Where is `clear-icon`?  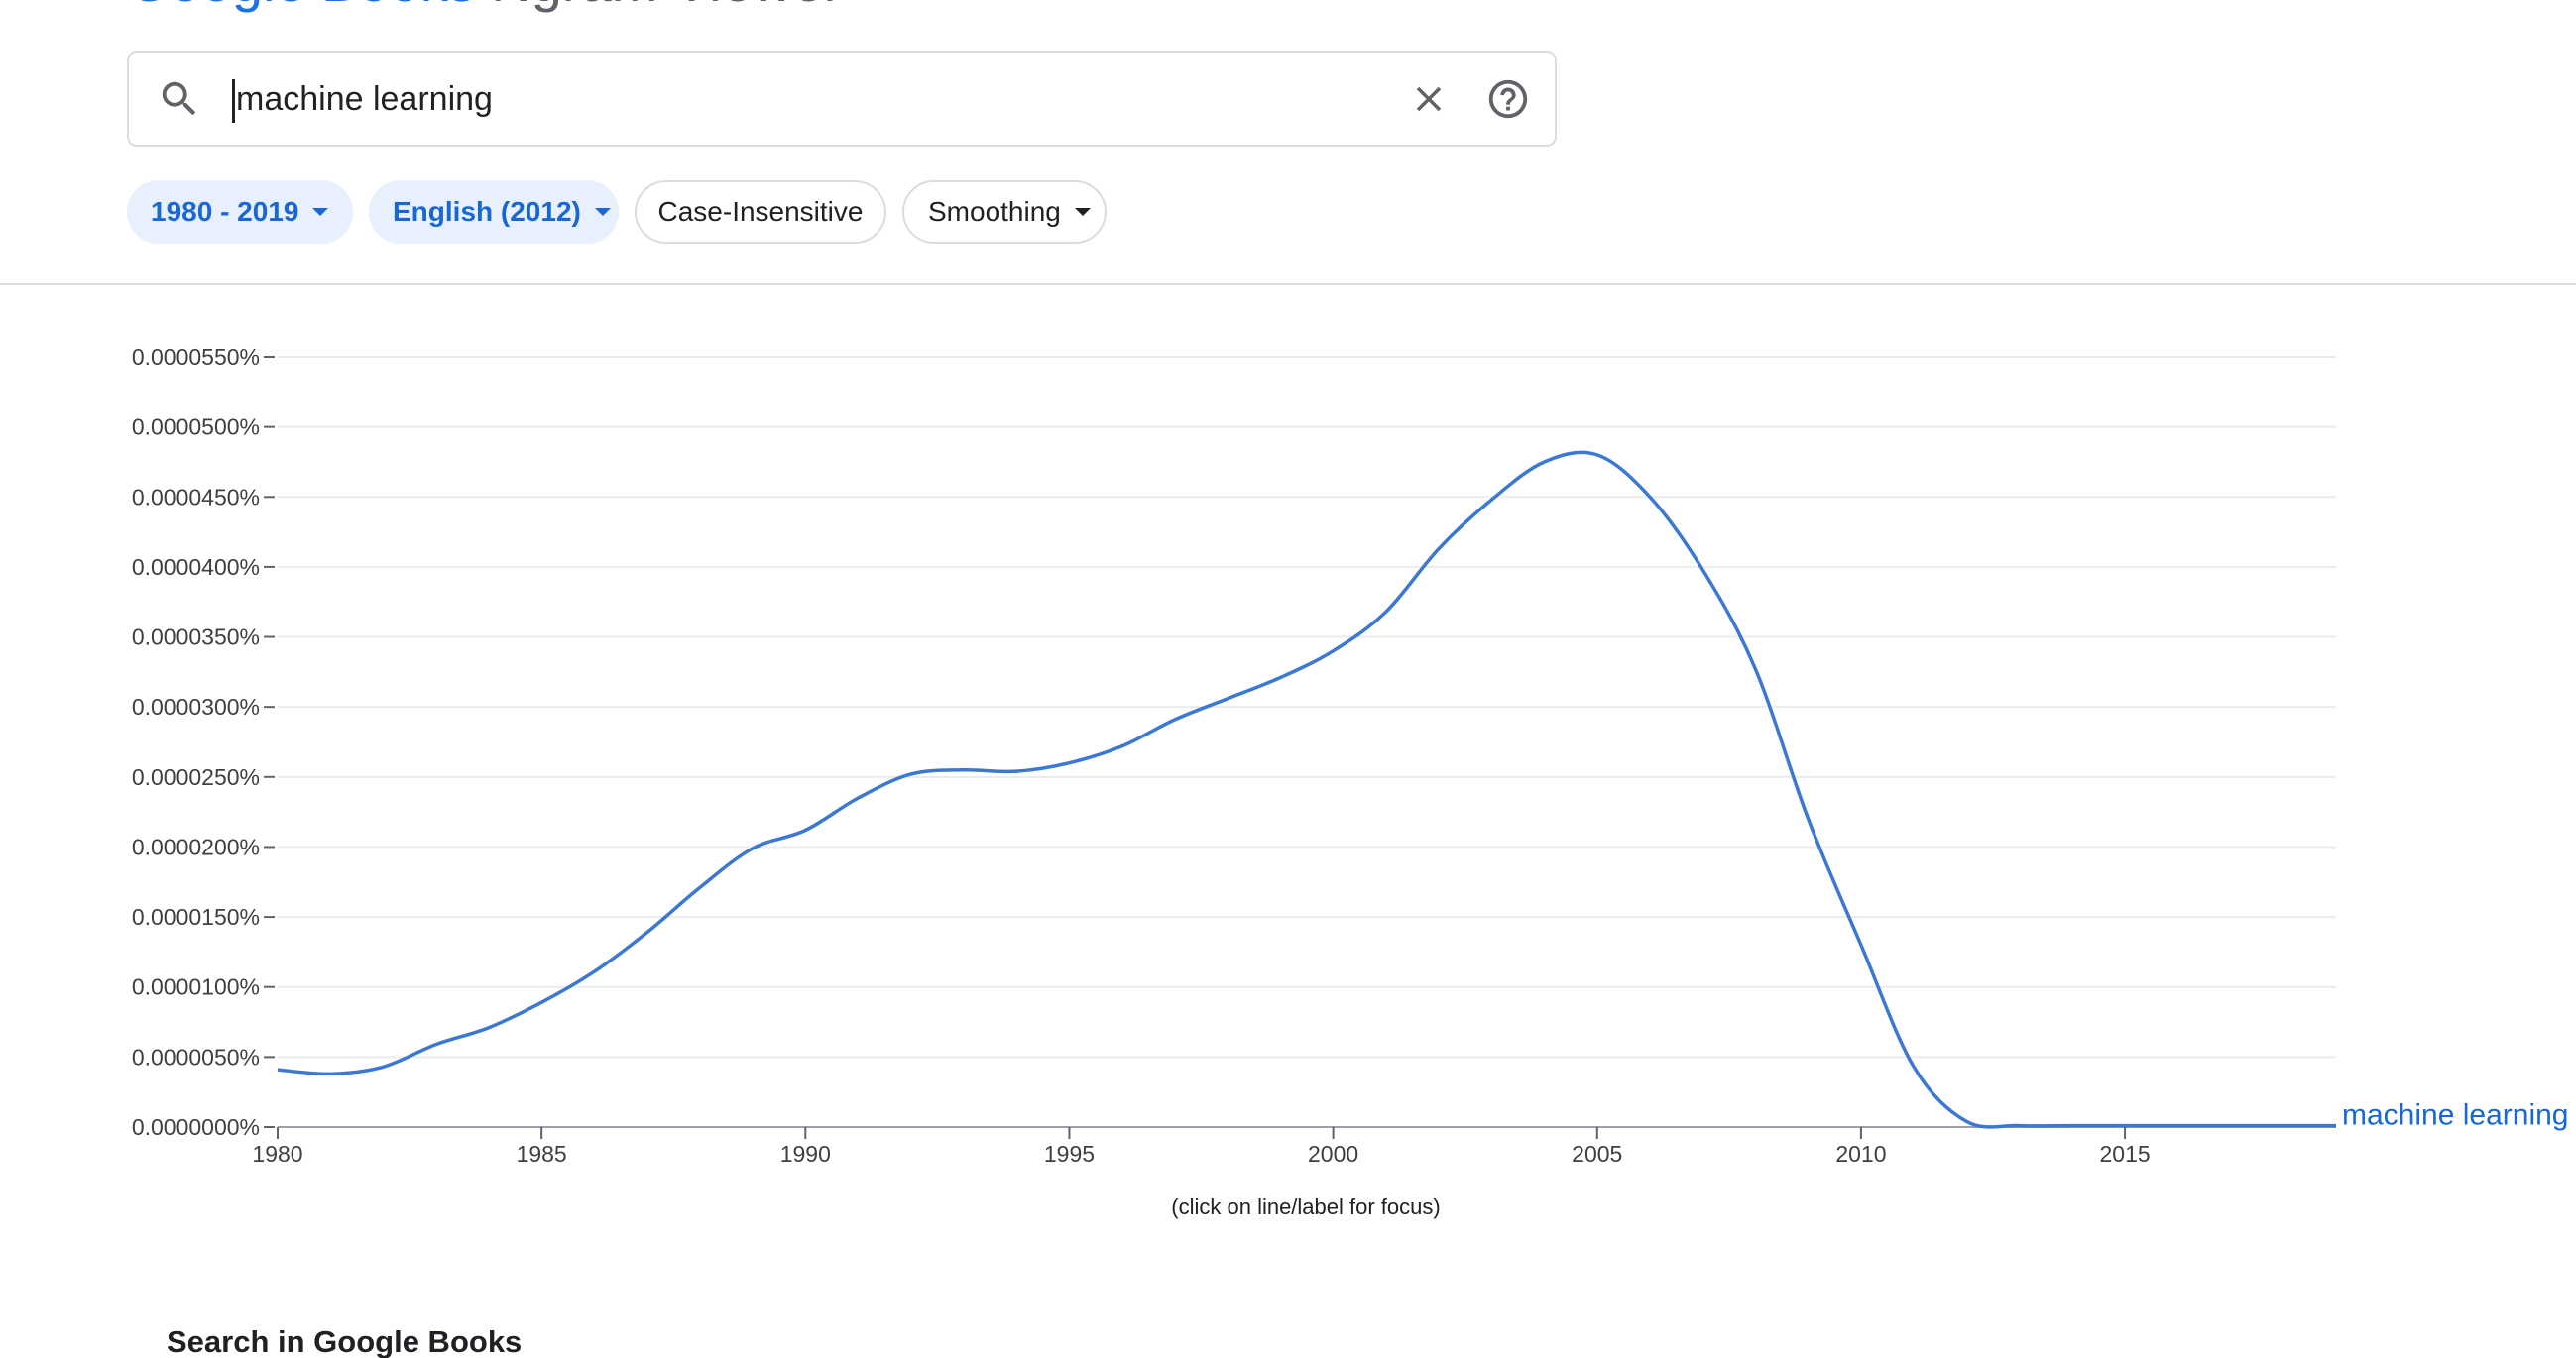
clear-icon is located at coordinates (1429, 99).